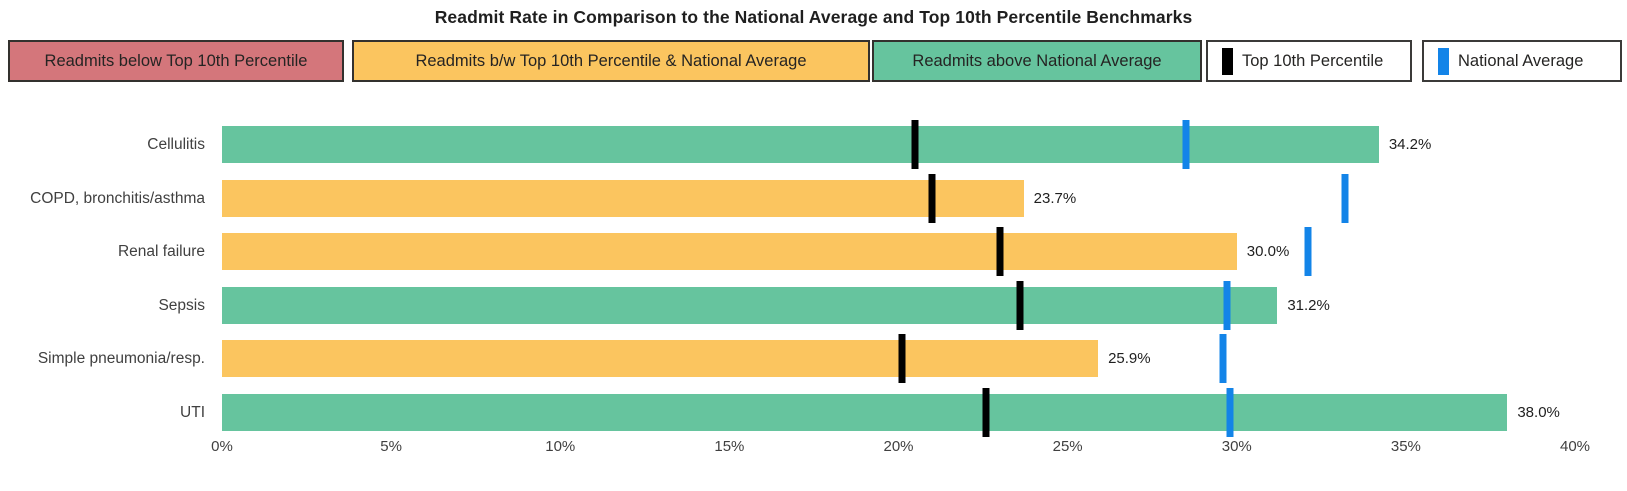  What do you see at coordinates (1538, 412) in the screenshot?
I see `bar-value-label: 38.0%` at bounding box center [1538, 412].